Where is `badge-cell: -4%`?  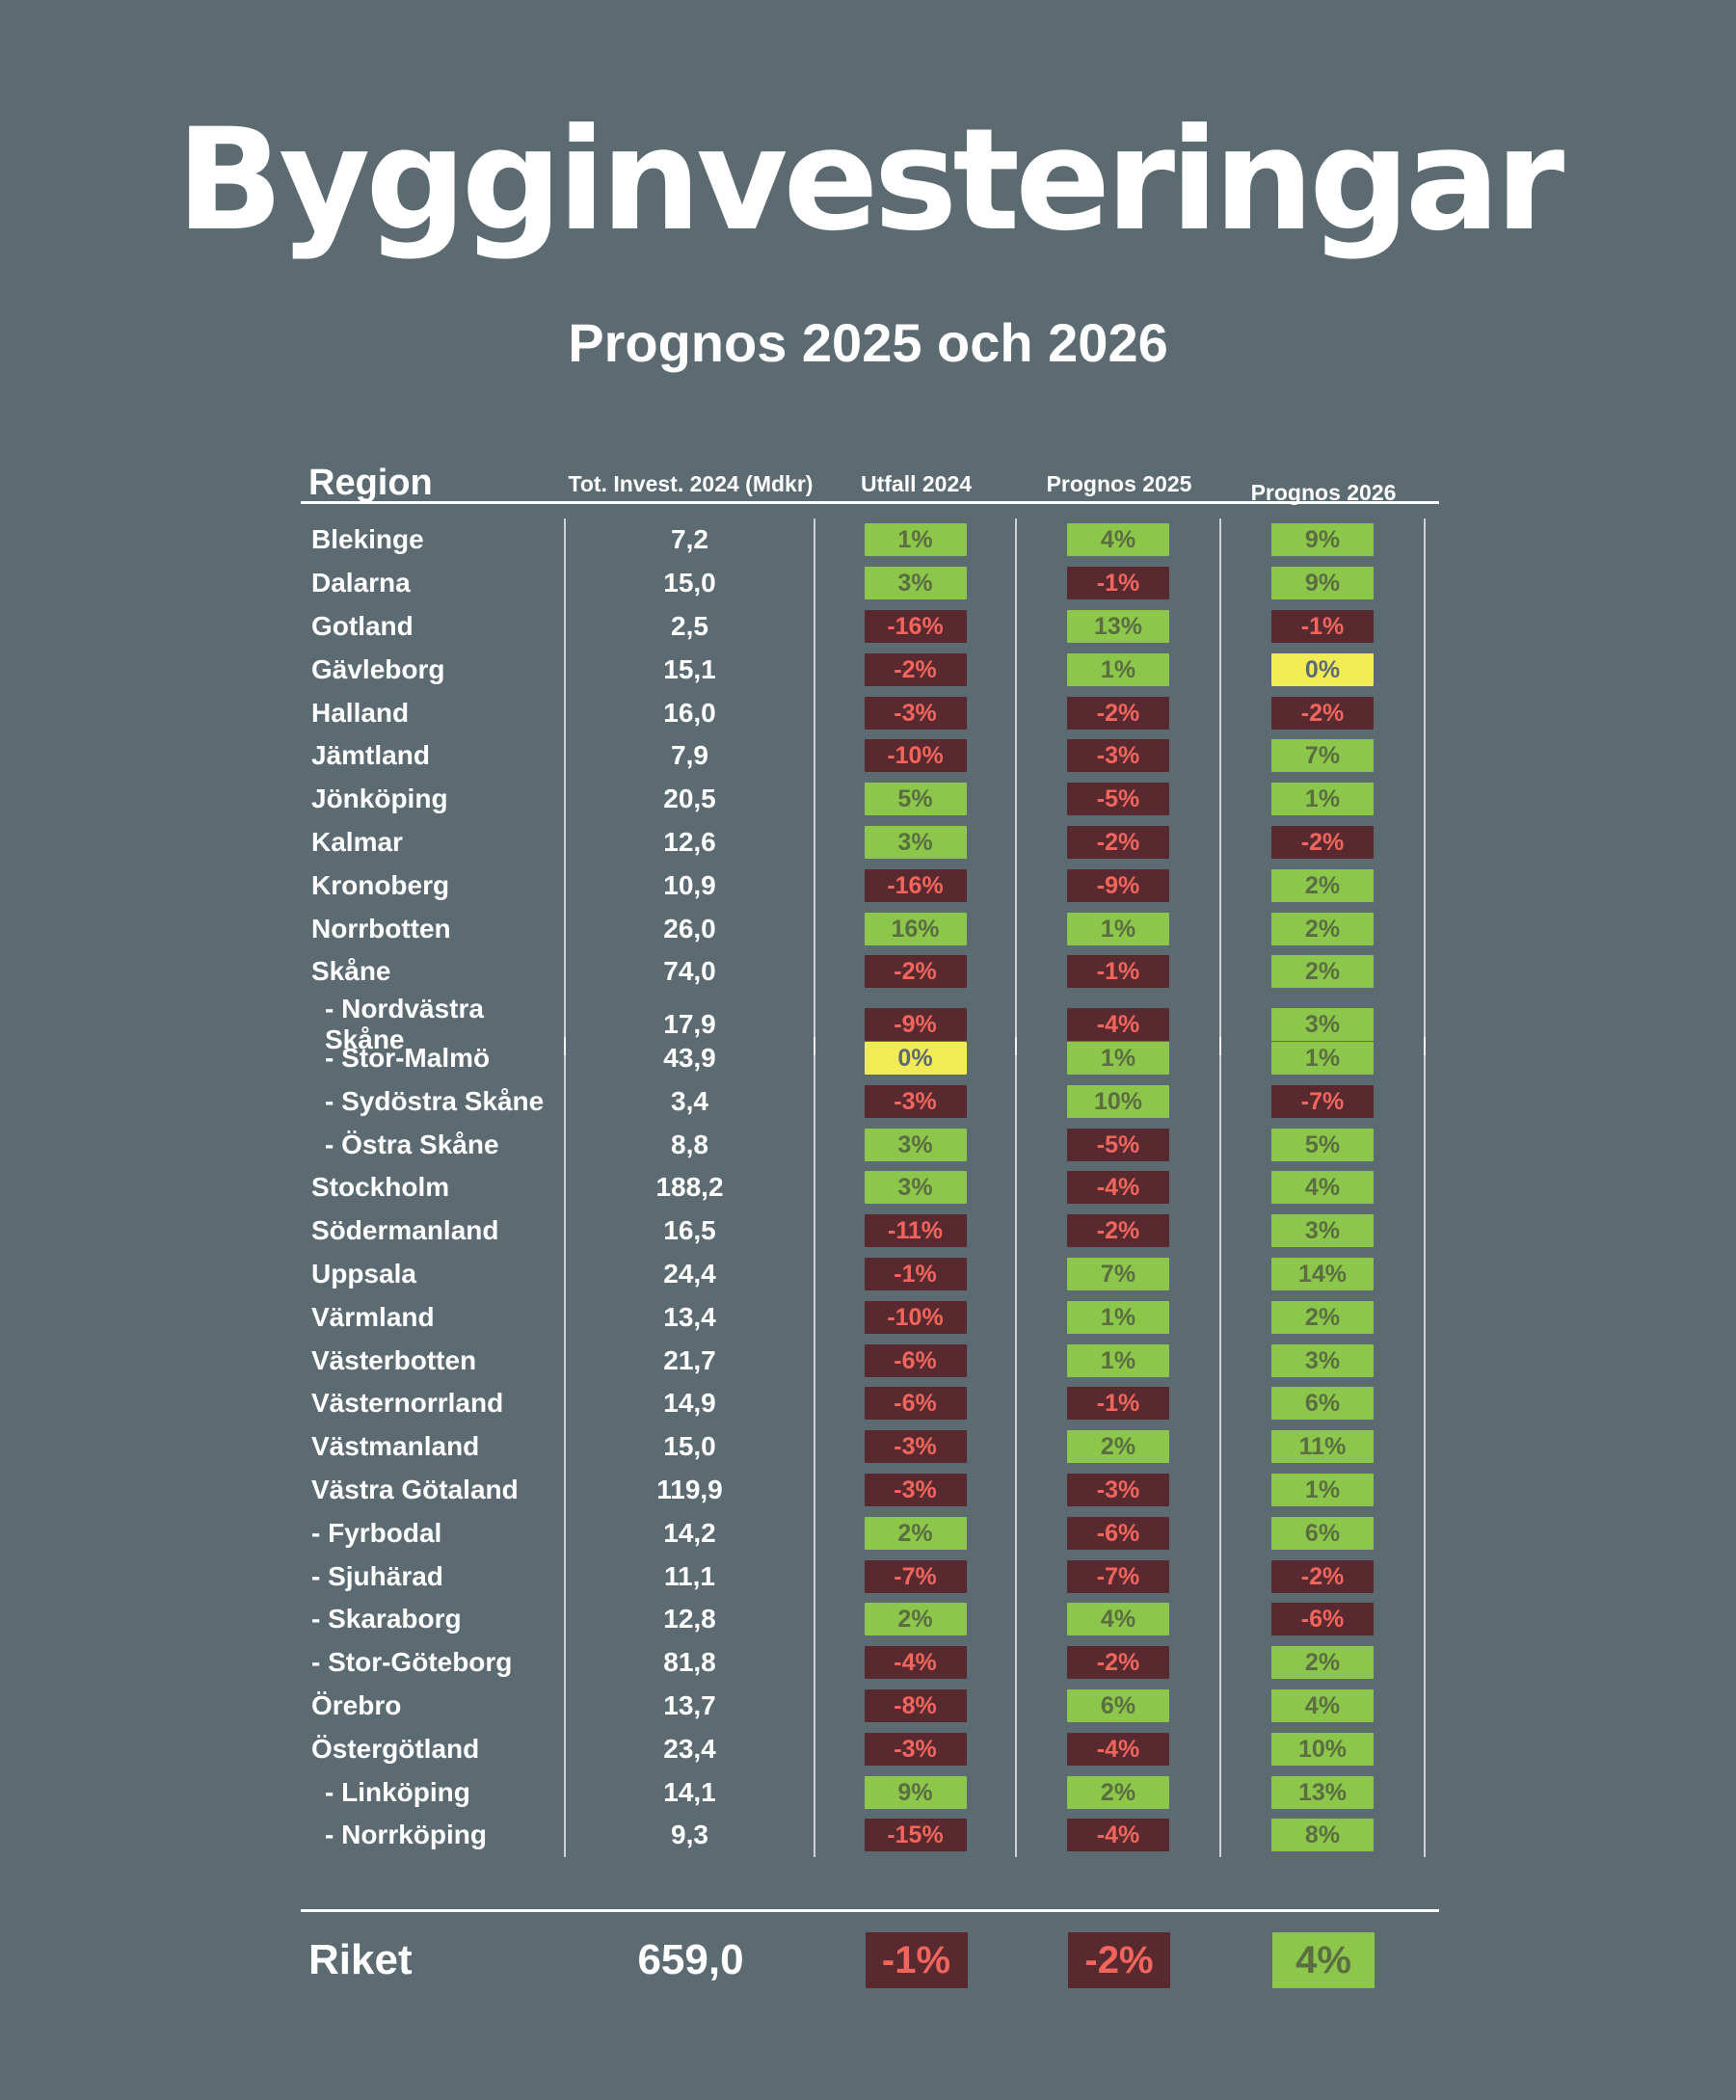 badge-cell: -4% is located at coordinates (1119, 1187).